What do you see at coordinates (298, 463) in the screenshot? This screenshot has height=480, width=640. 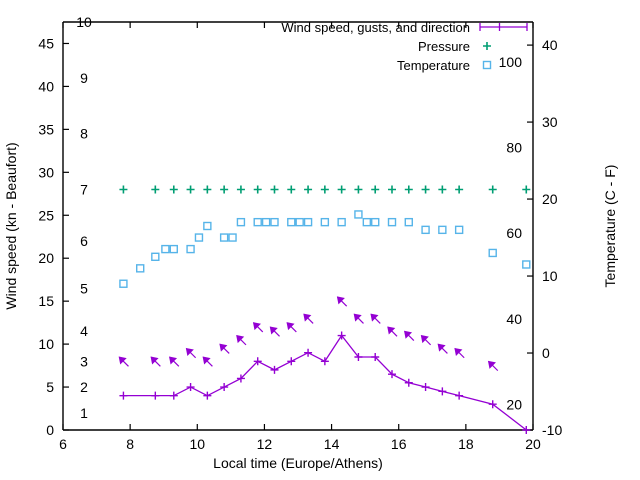 I see `x-axis-label: Local time (Europe/Athens)` at bounding box center [298, 463].